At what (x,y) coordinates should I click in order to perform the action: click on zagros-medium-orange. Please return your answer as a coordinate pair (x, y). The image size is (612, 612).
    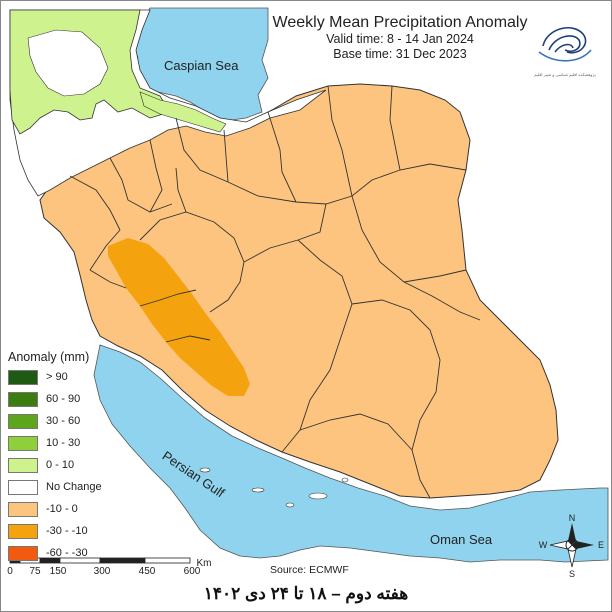
    Looking at the image, I should click on (179, 317).